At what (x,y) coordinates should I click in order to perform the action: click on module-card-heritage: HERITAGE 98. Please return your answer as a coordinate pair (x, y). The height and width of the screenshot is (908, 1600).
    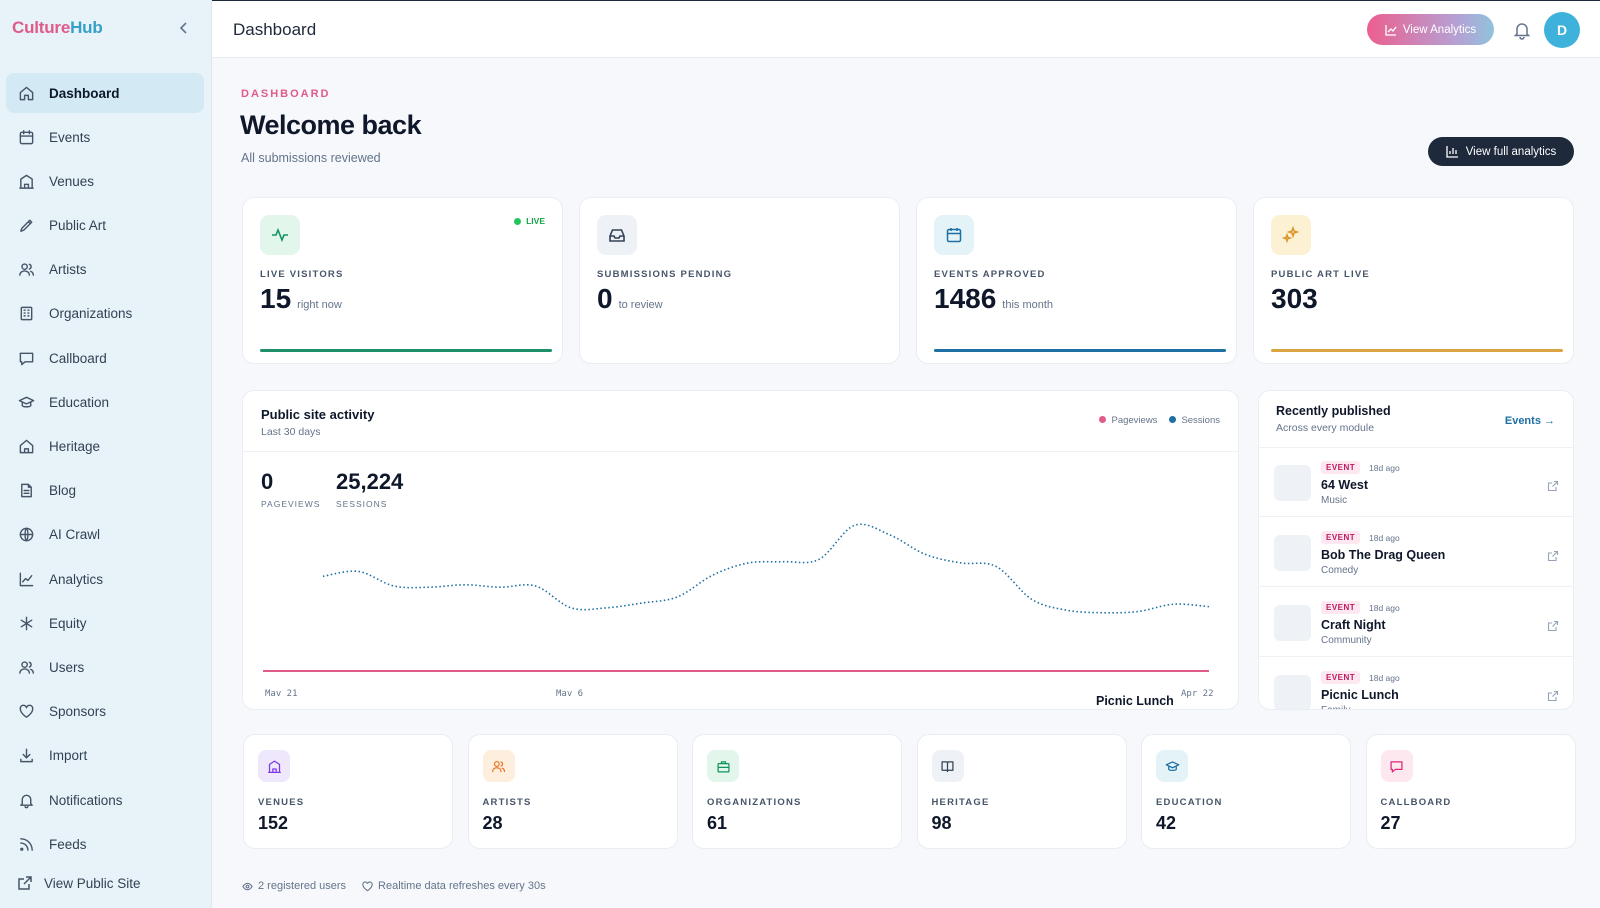
    Looking at the image, I should click on (1021, 791).